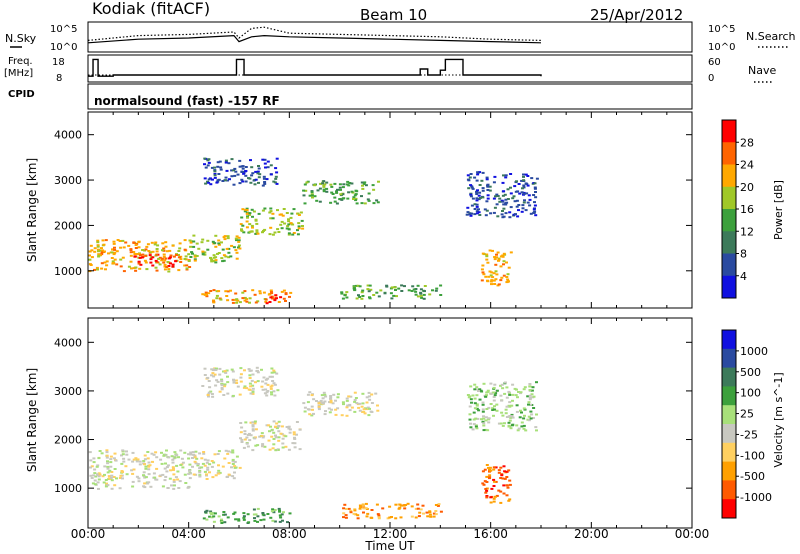  What do you see at coordinates (32, 210) in the screenshot?
I see `power-ylabel: Slant Range [km]` at bounding box center [32, 210].